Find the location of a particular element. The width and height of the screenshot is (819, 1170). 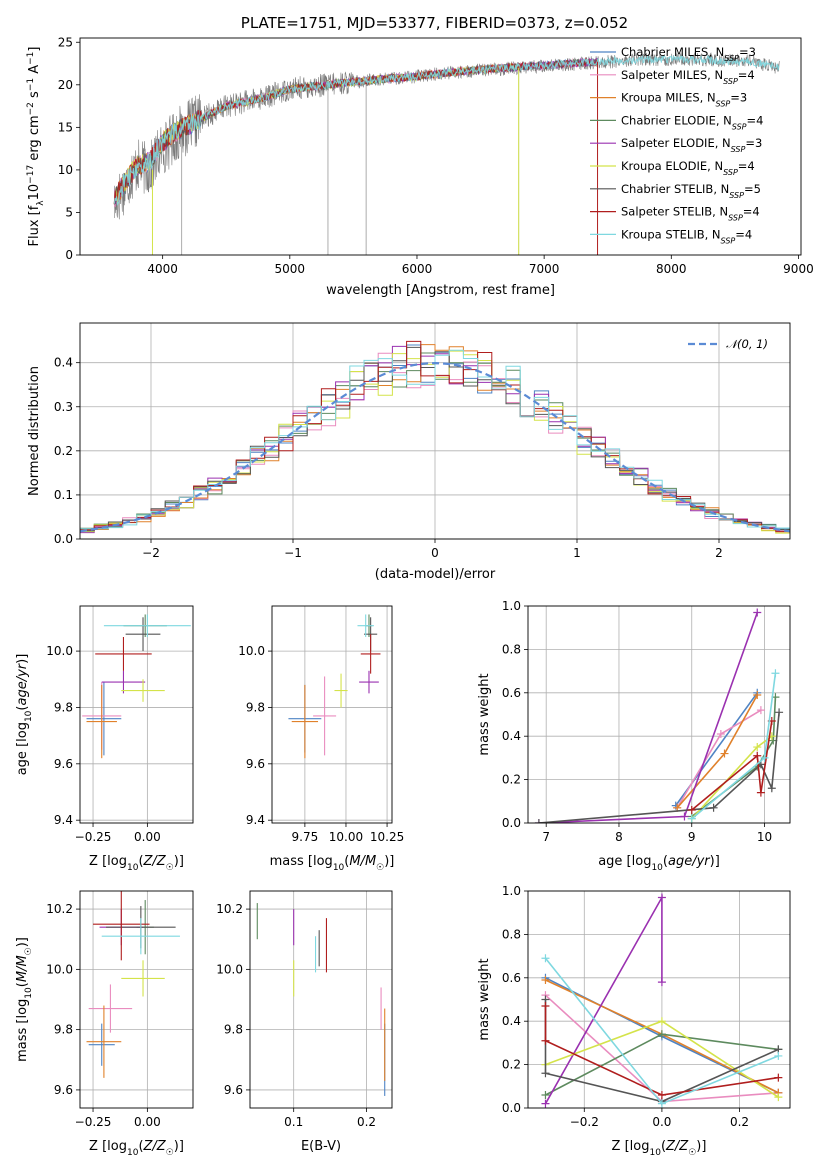

x-tick-label: 2 is located at coordinates (719, 553).